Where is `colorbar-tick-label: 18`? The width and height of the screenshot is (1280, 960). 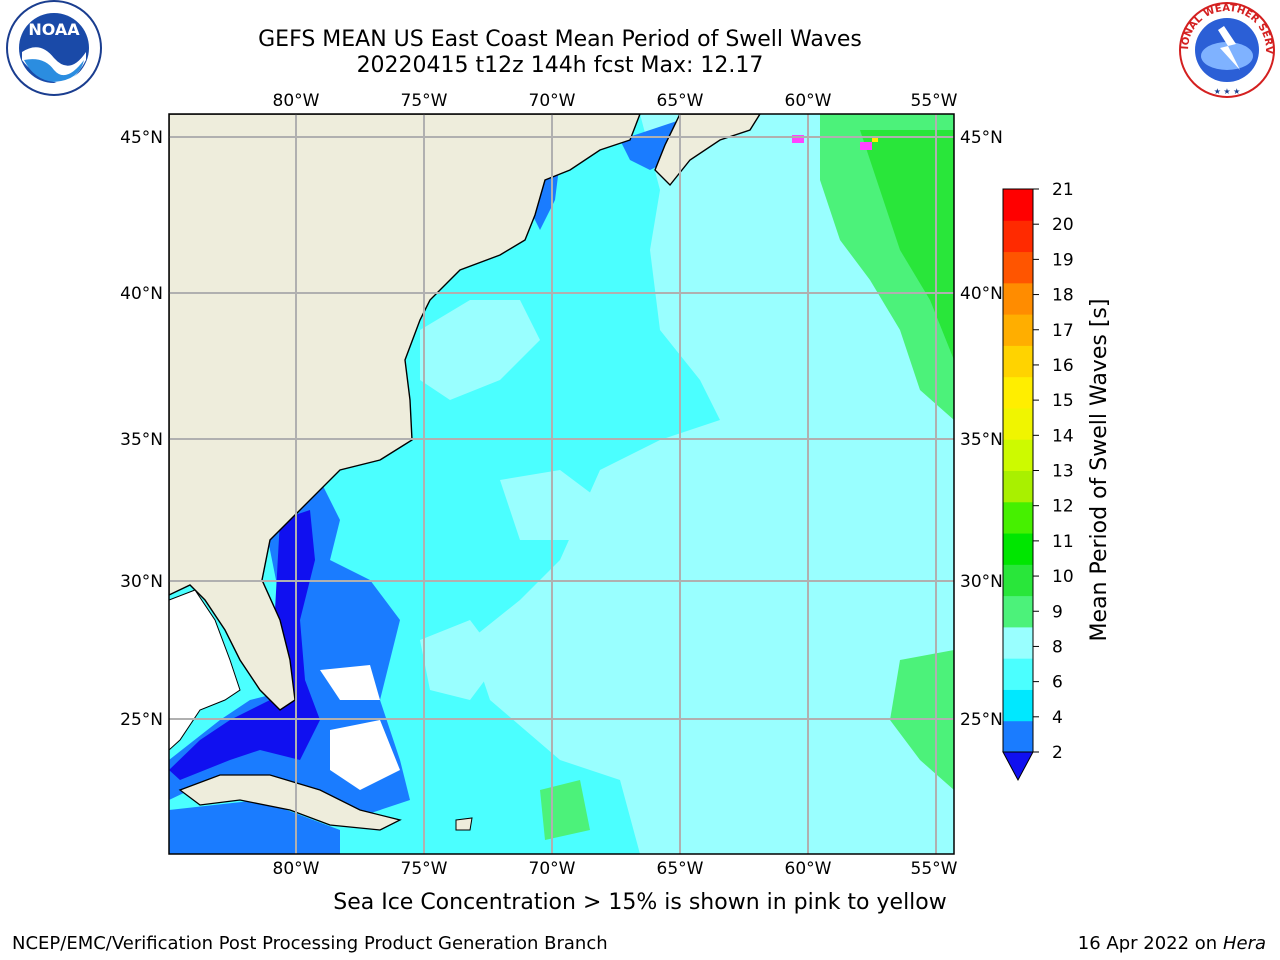 colorbar-tick-label: 18 is located at coordinates (1063, 296).